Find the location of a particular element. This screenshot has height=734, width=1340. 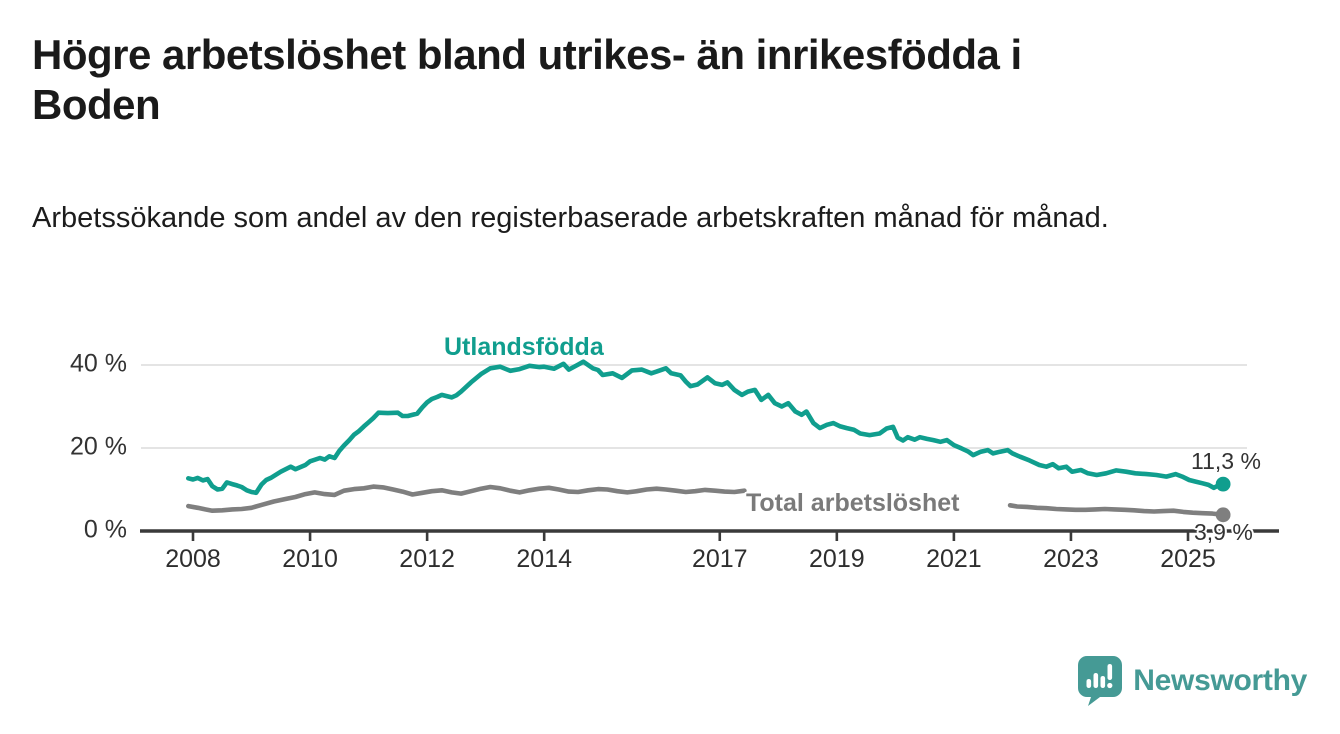

x-tick-label-2010: 2010 is located at coordinates (310, 559).